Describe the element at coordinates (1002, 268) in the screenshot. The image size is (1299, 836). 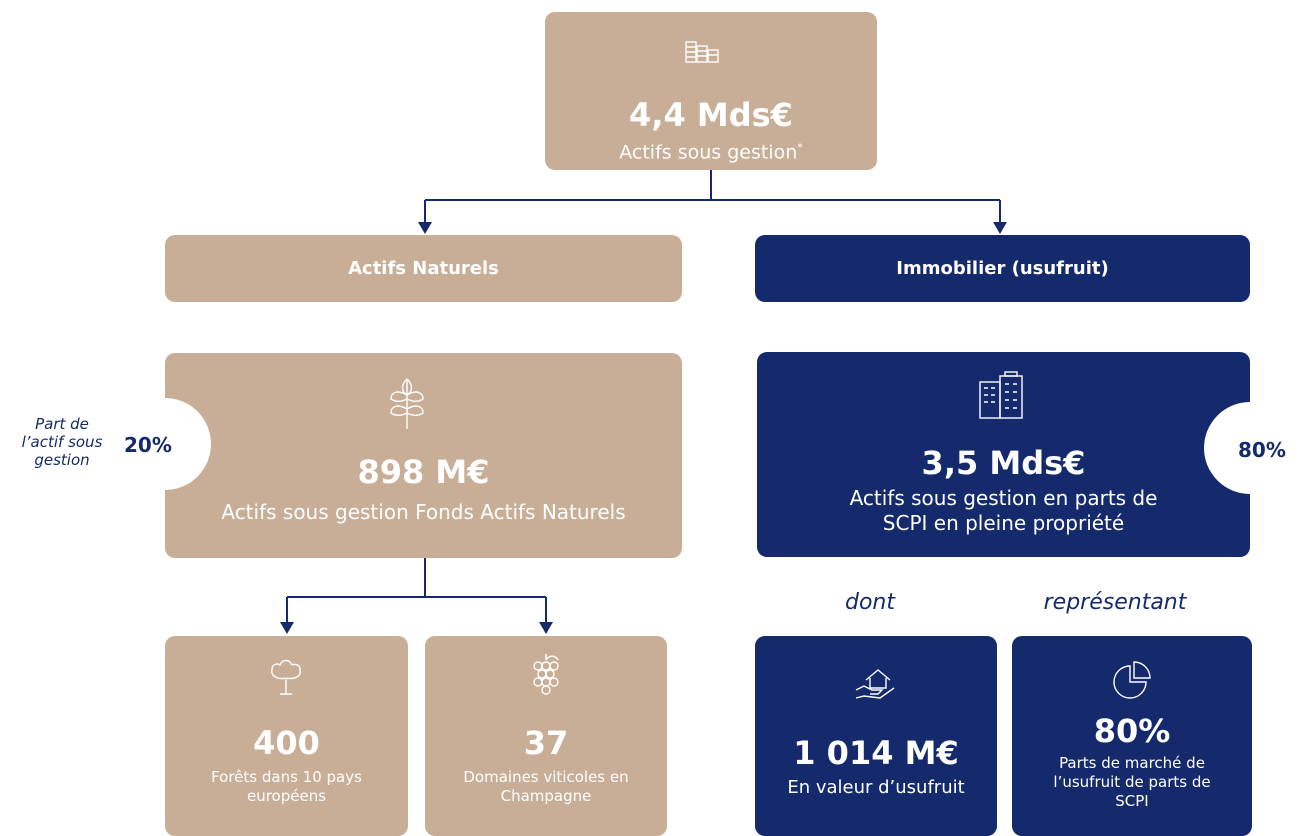
I see `branch: Immobilier (usufruit)` at that location.